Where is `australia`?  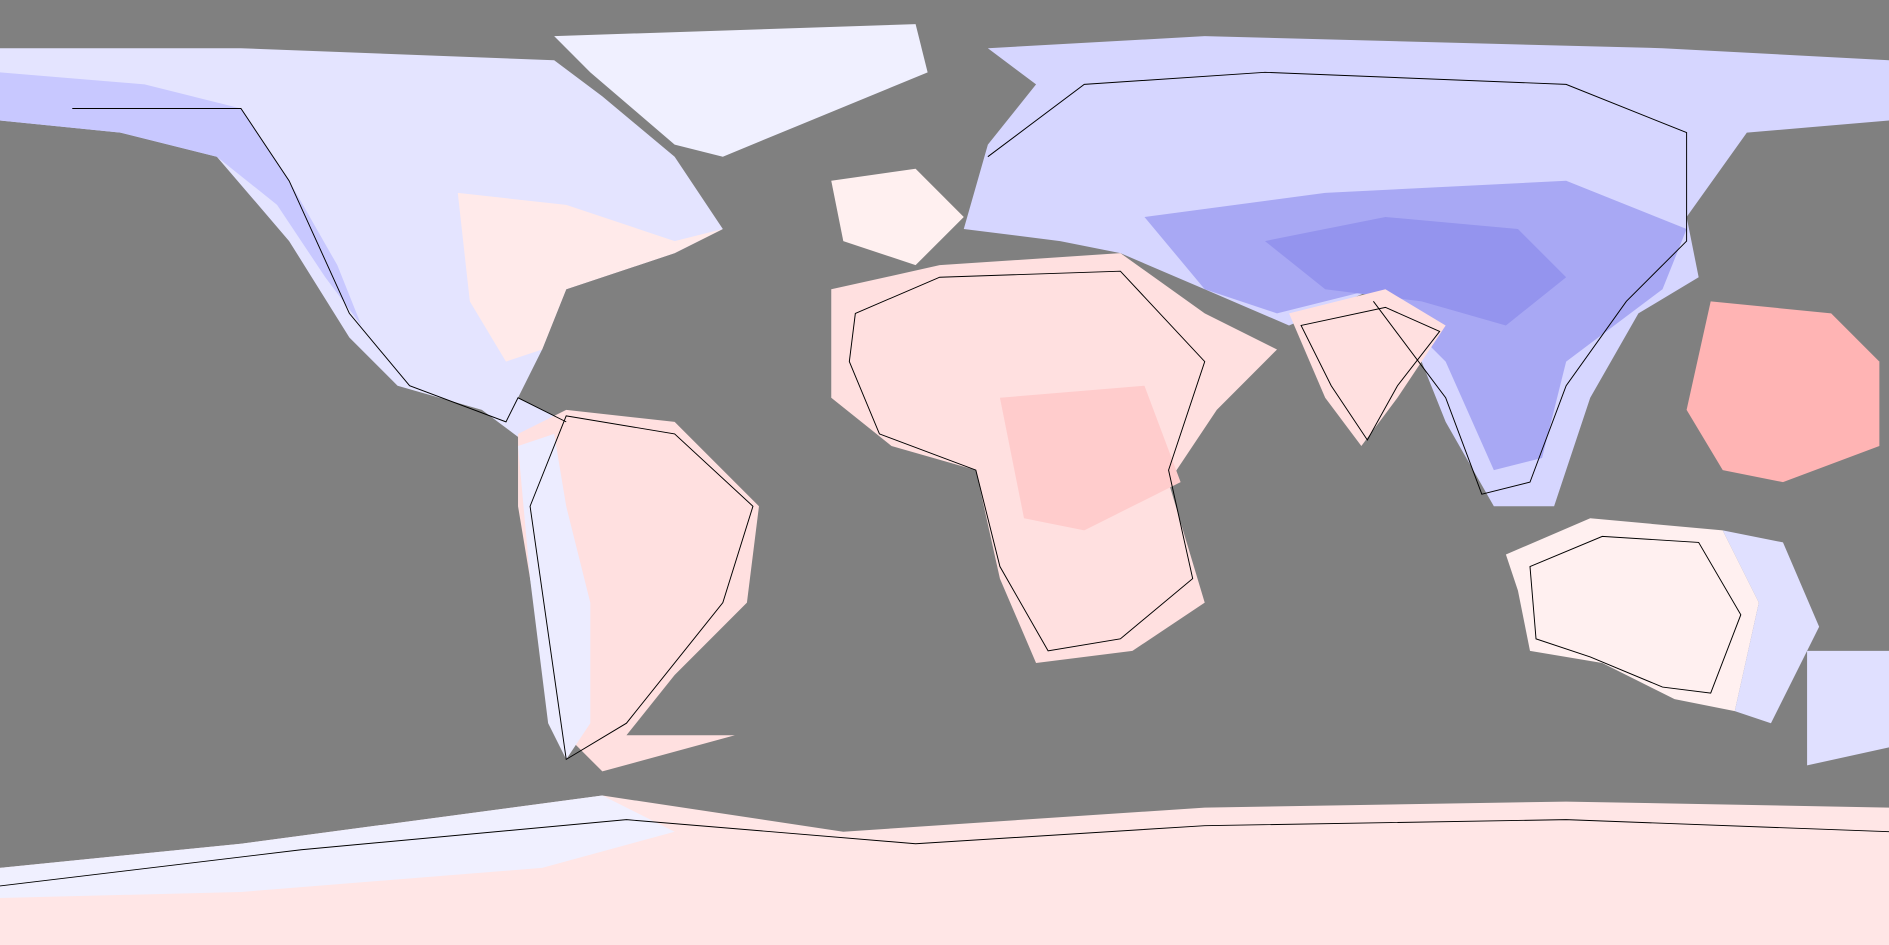 australia is located at coordinates (1632, 615).